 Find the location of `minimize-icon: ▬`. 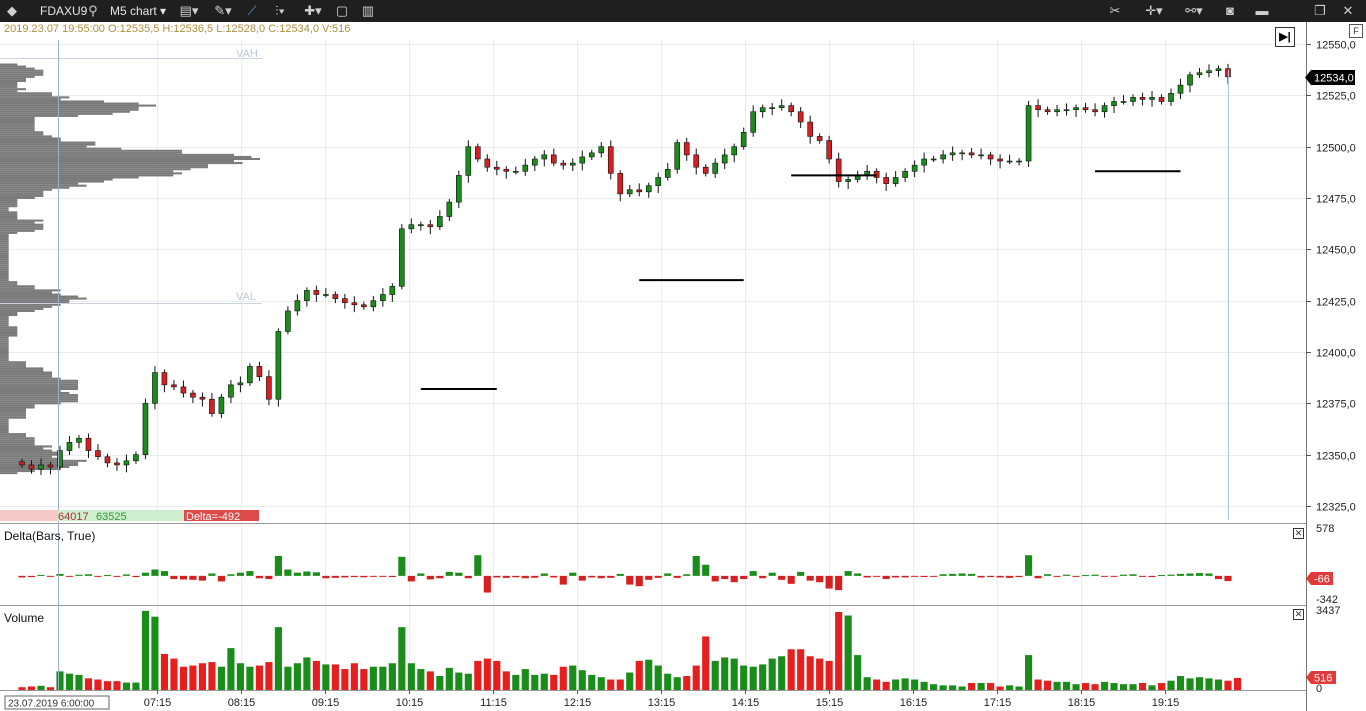

minimize-icon: ▬ is located at coordinates (1262, 10).